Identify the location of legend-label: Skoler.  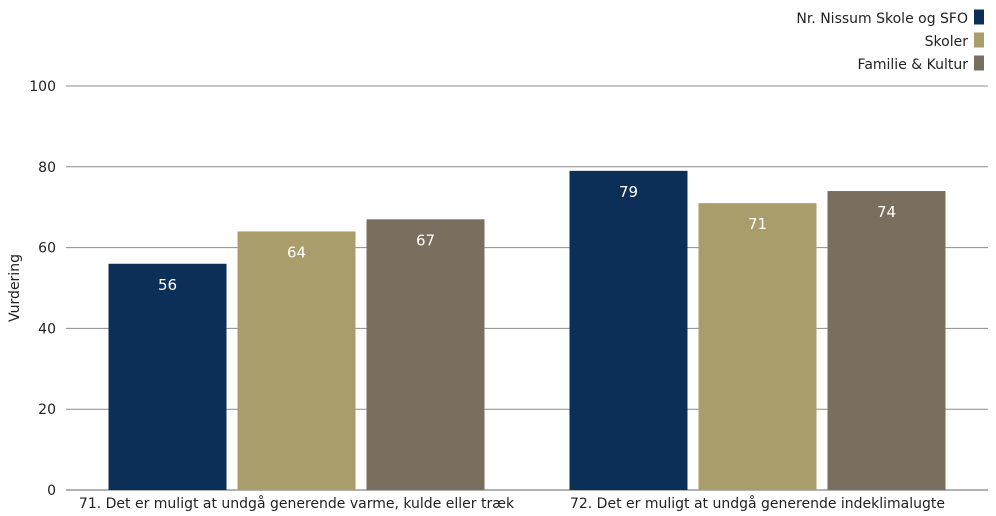
(947, 42).